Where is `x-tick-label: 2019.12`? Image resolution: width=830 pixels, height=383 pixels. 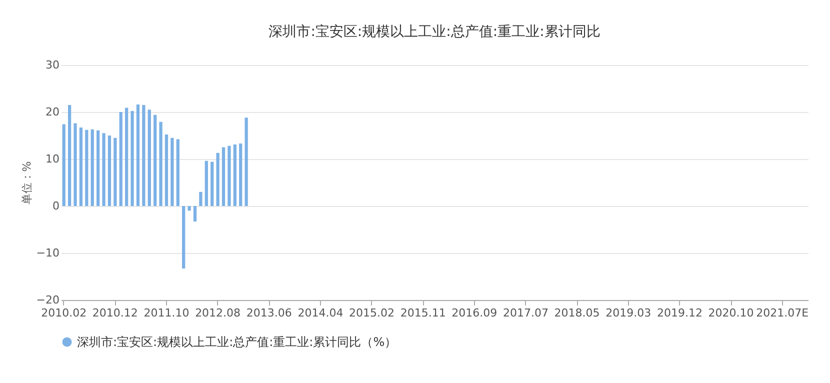
x-tick-label: 2019.12 is located at coordinates (679, 313).